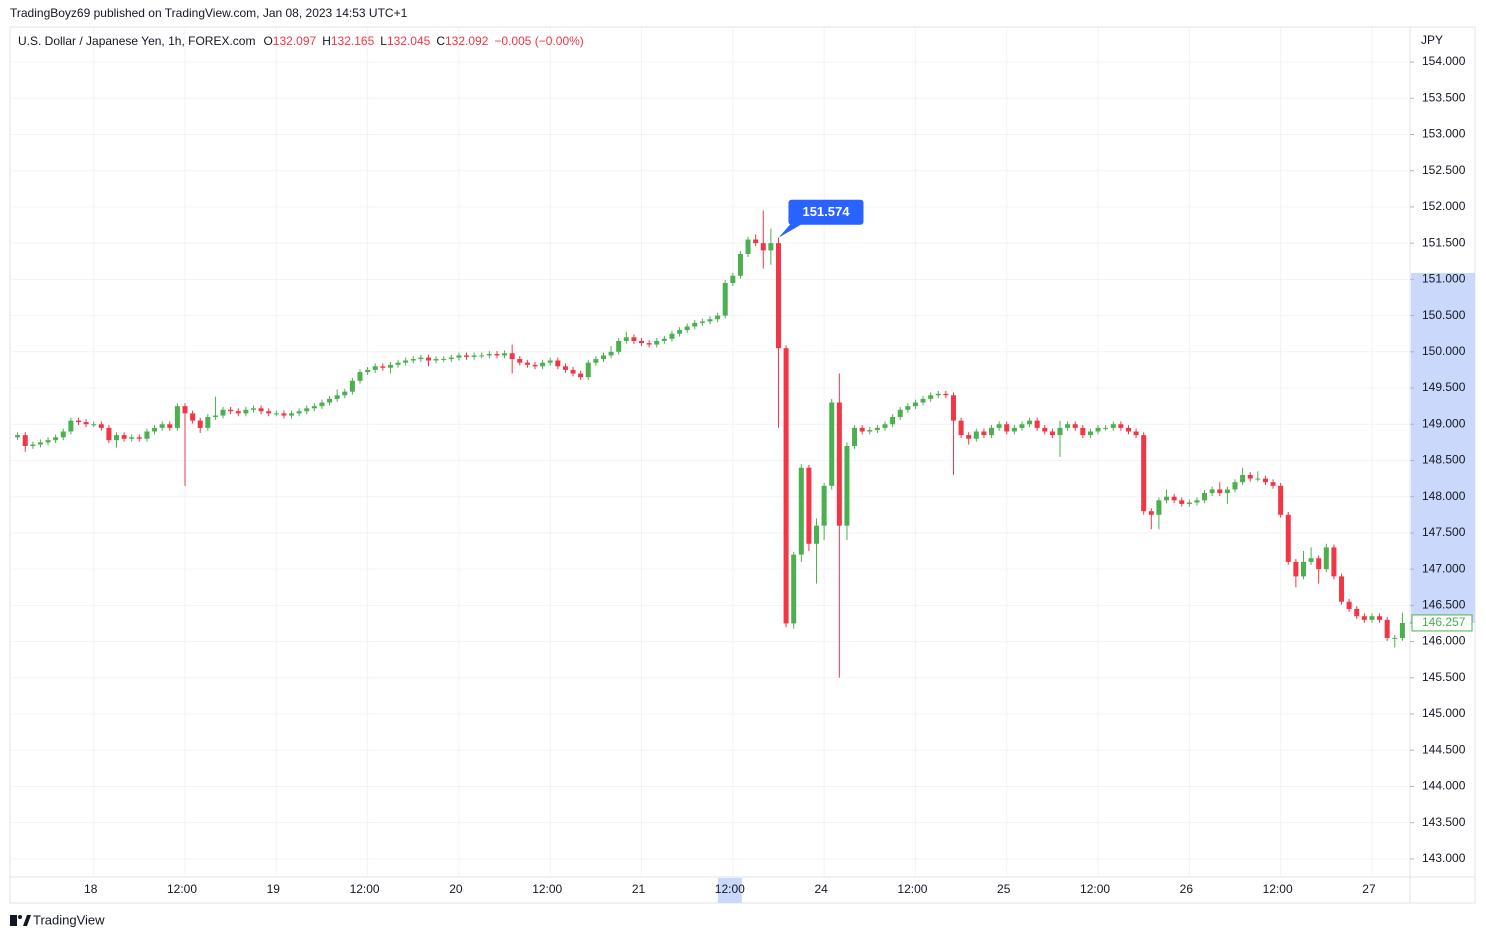  Describe the element at coordinates (1444, 641) in the screenshot. I see `y-tick-label: 146.000` at that location.